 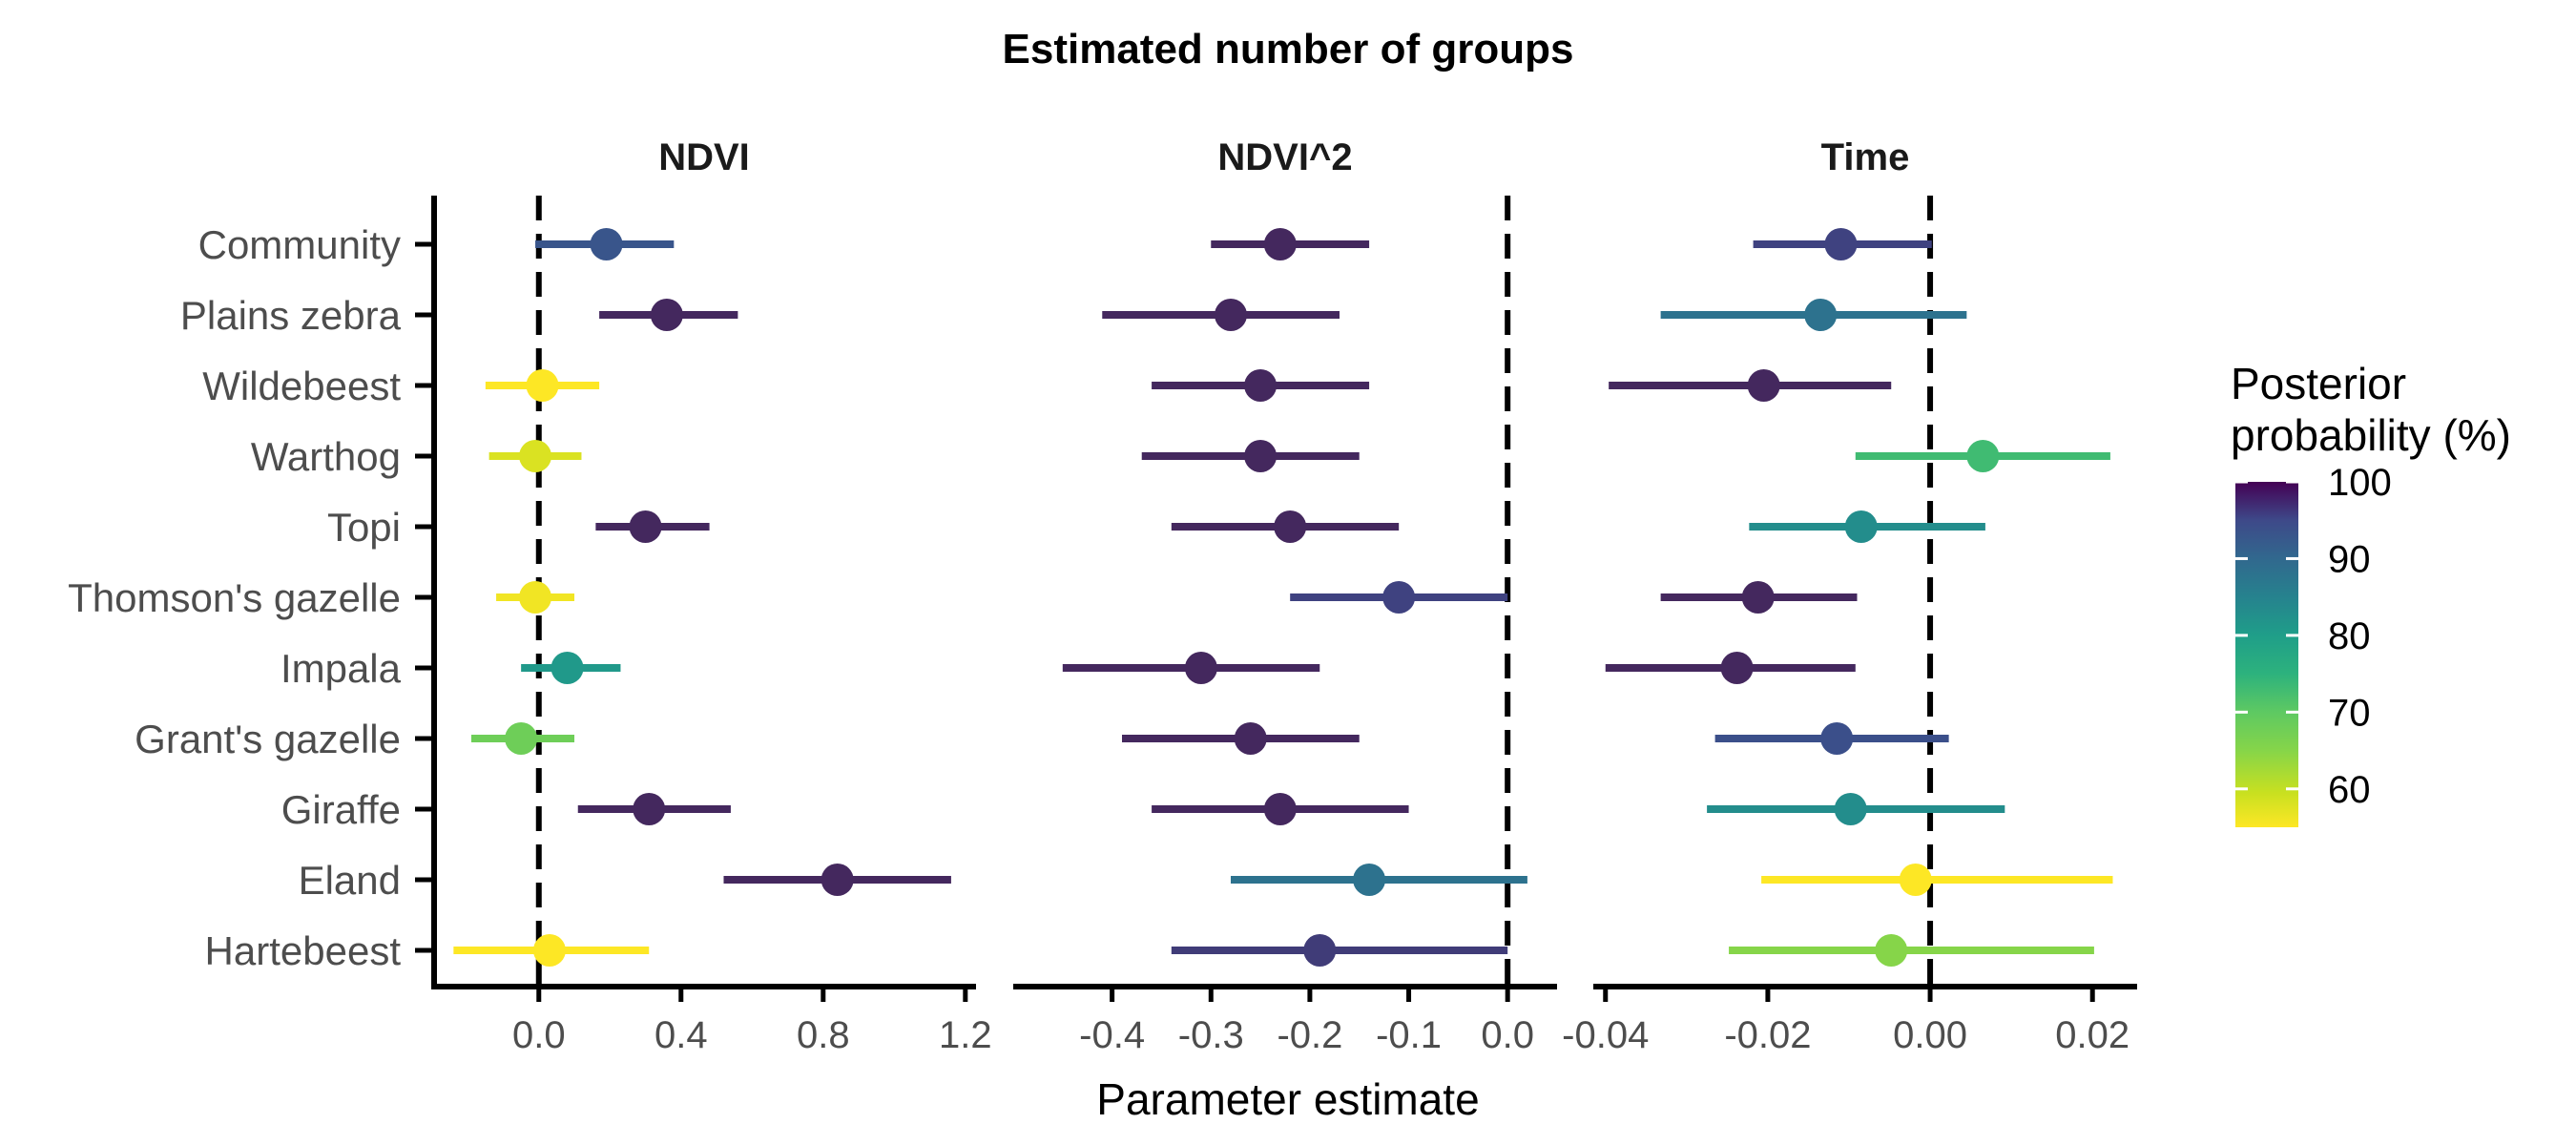 What do you see at coordinates (2318, 383) in the screenshot?
I see `legend-title-line-1: Posterior` at bounding box center [2318, 383].